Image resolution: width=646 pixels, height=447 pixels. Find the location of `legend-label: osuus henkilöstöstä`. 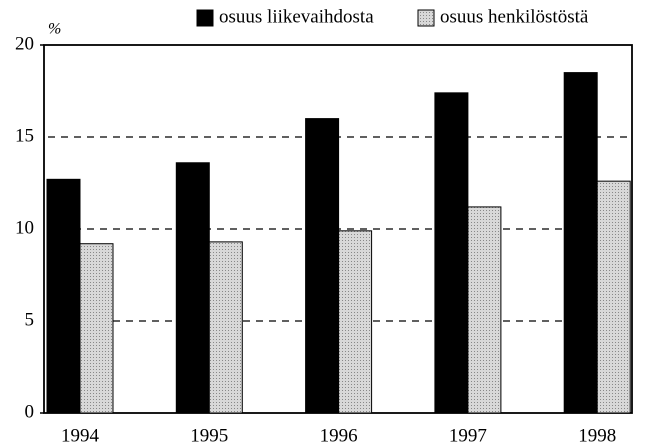

legend-label: osuus henkilöstöstä is located at coordinates (514, 16).